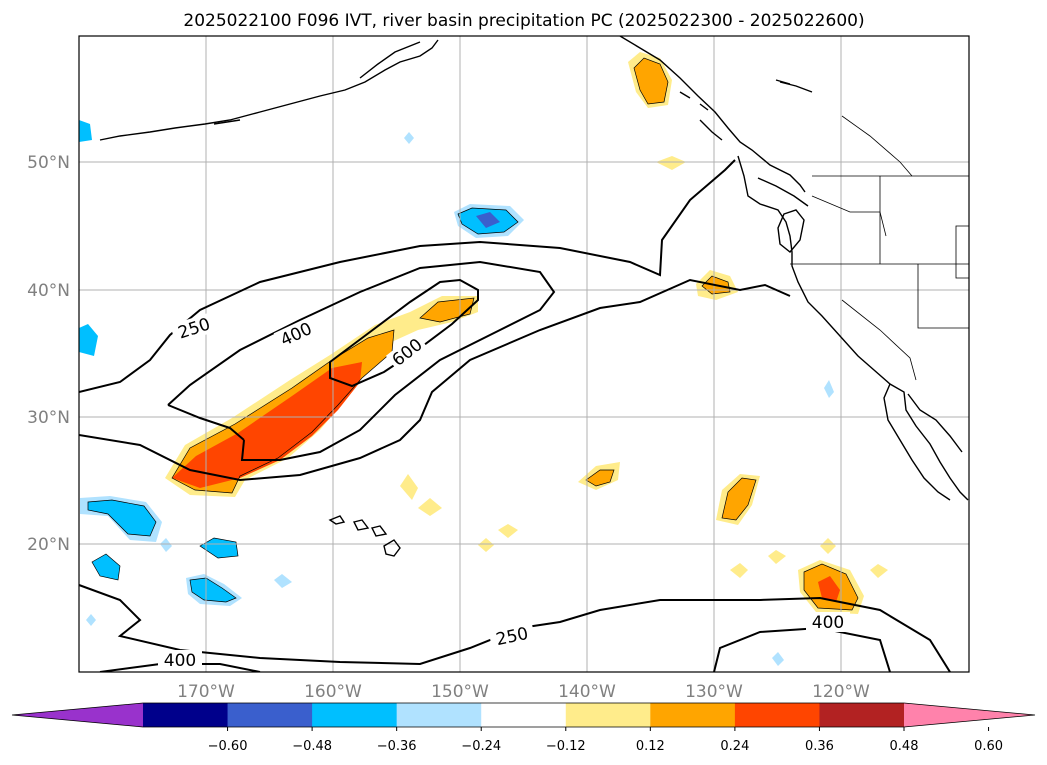 The height and width of the screenshot is (765, 1047). I want to click on political-borders, so click(879, 248).